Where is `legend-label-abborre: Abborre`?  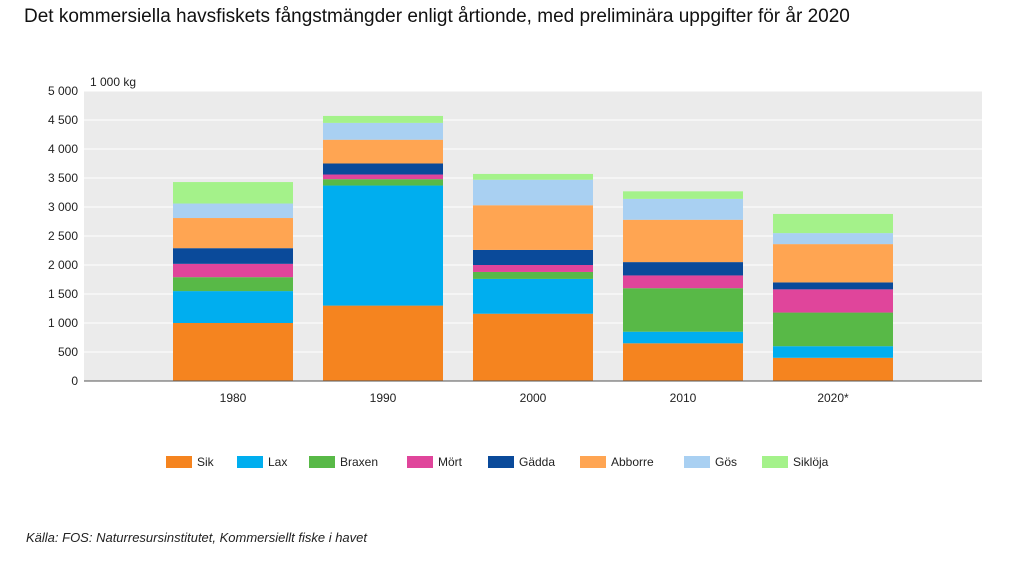
legend-label-abborre: Abborre is located at coordinates (632, 462).